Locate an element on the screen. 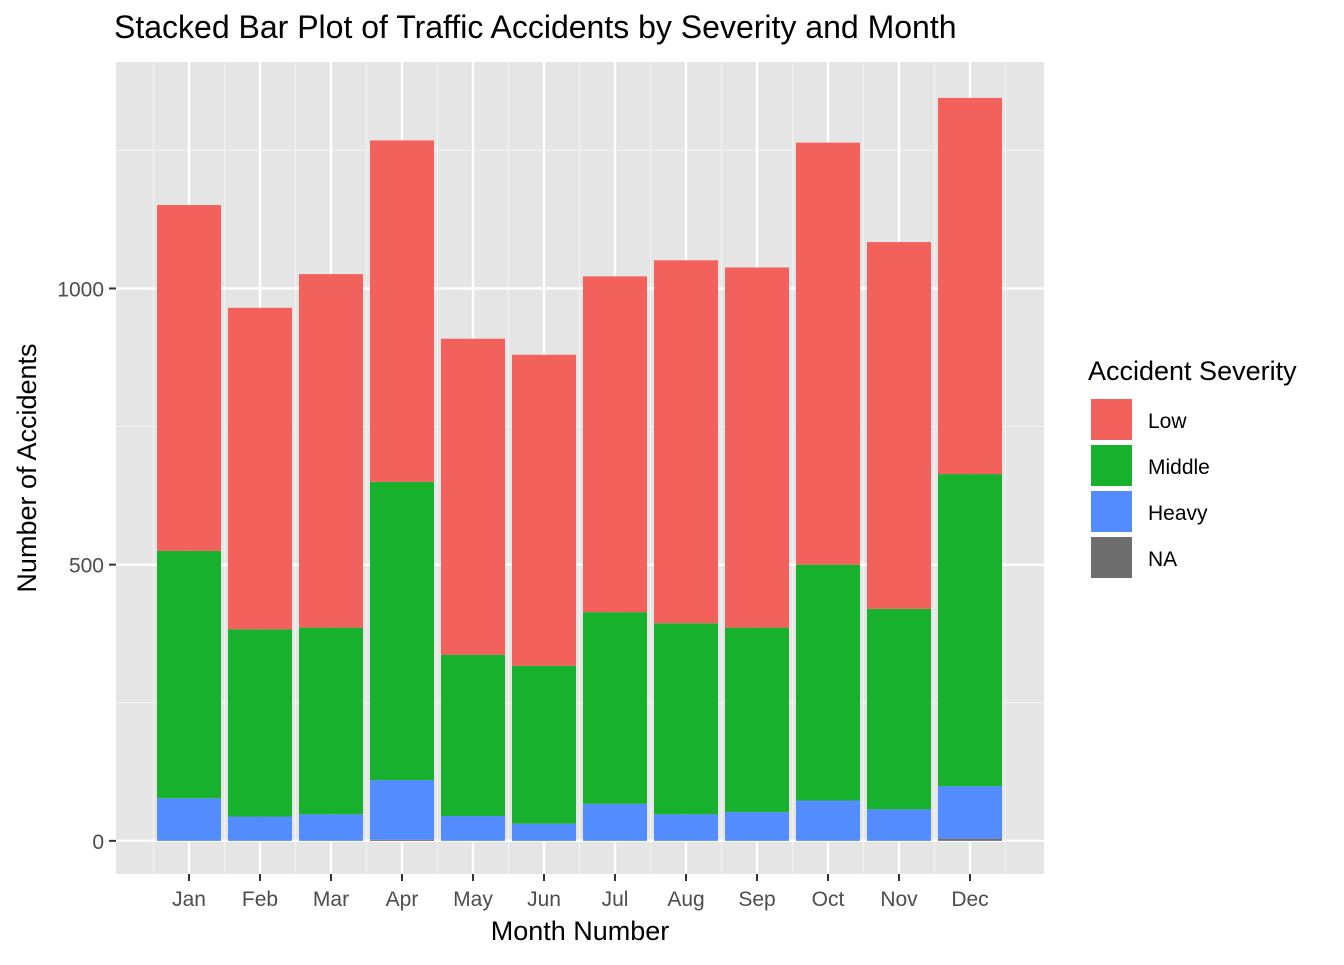 Image resolution: width=1344 pixels, height=965 pixels. x-tick-label: Sep is located at coordinates (756, 899).